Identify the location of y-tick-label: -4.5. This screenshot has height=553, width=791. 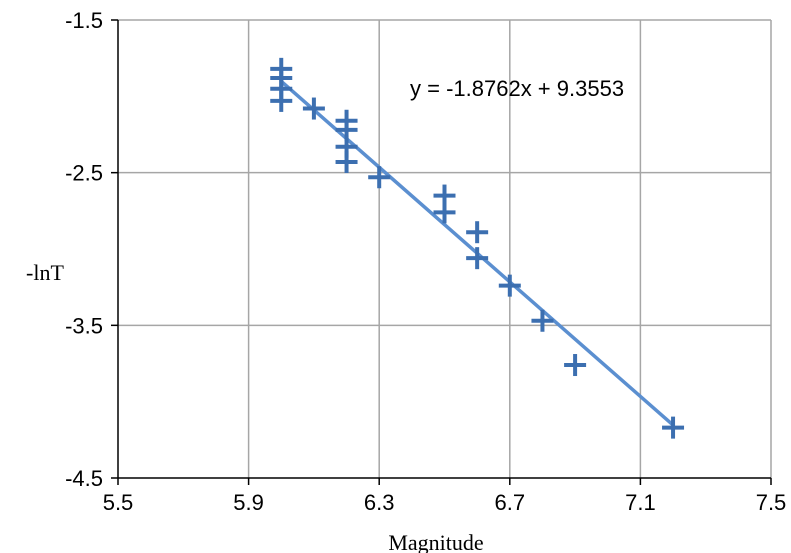
(84, 478).